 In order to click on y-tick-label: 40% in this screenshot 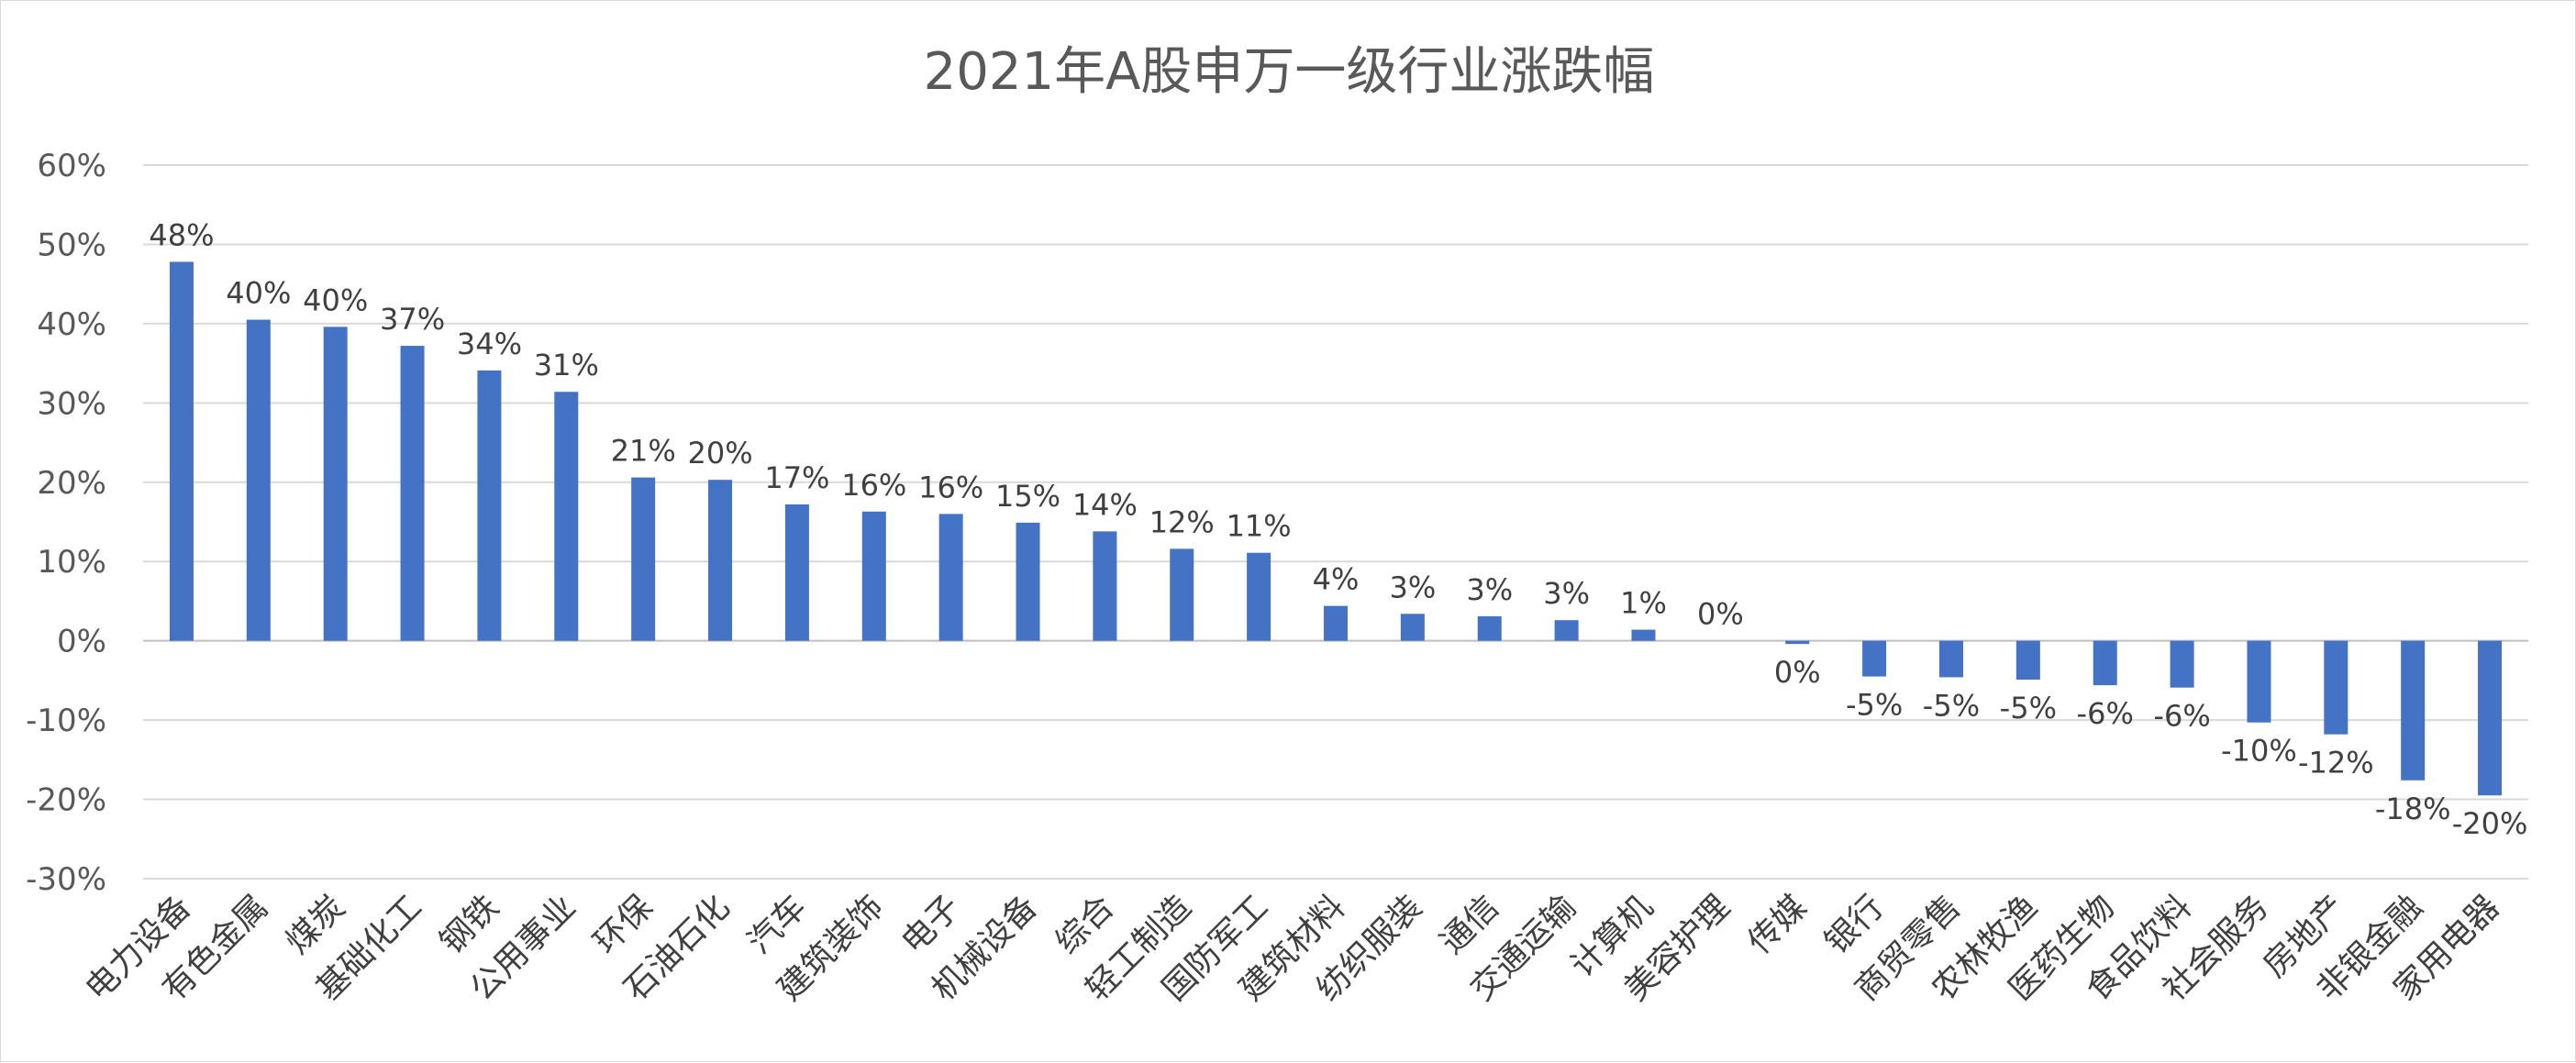, I will do `click(71, 324)`.